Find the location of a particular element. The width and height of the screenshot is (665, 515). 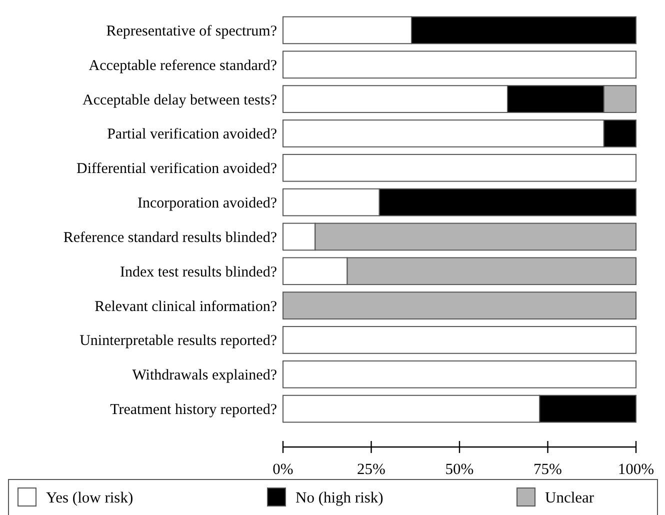

legend-label: Yes (low risk) is located at coordinates (90, 497).